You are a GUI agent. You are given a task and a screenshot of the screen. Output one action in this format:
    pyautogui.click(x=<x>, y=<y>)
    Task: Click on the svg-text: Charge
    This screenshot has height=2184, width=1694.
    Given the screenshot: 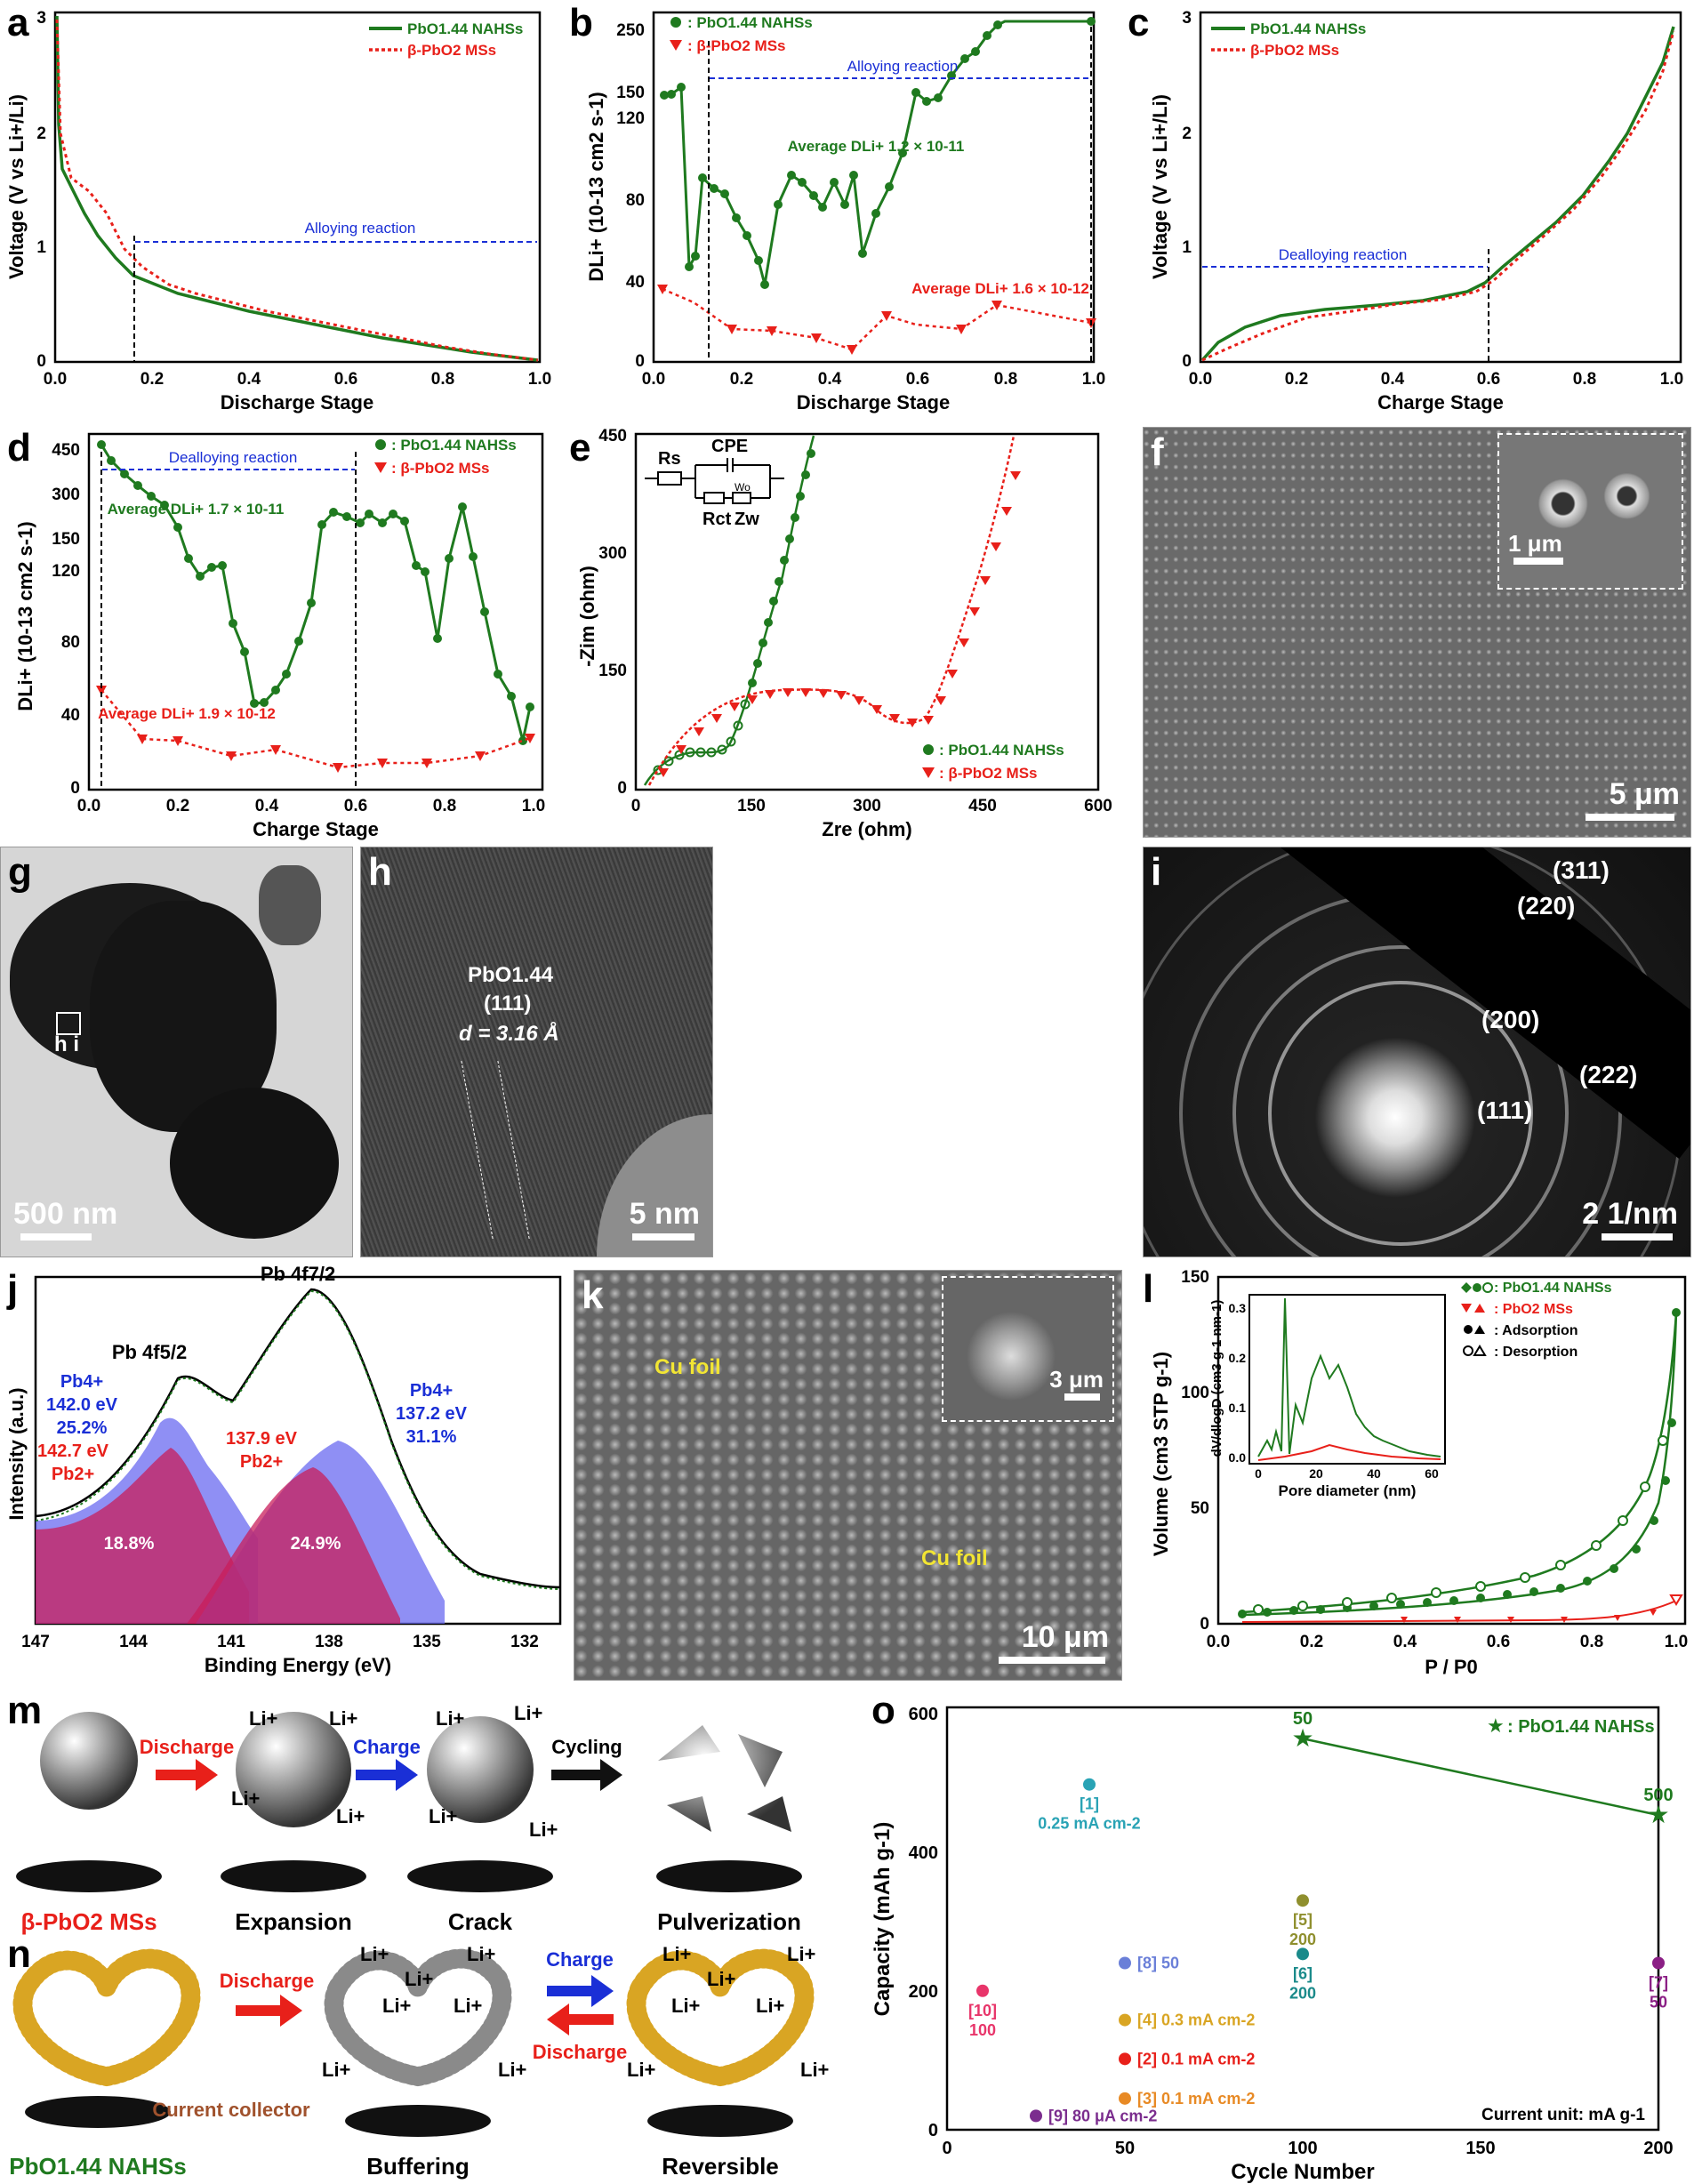 What is the action you would take?
    pyautogui.click(x=580, y=1959)
    